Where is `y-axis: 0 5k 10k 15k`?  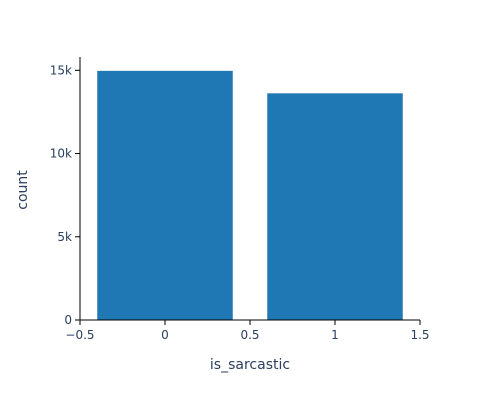 y-axis: 0 5k 10k 15k is located at coordinates (65, 192).